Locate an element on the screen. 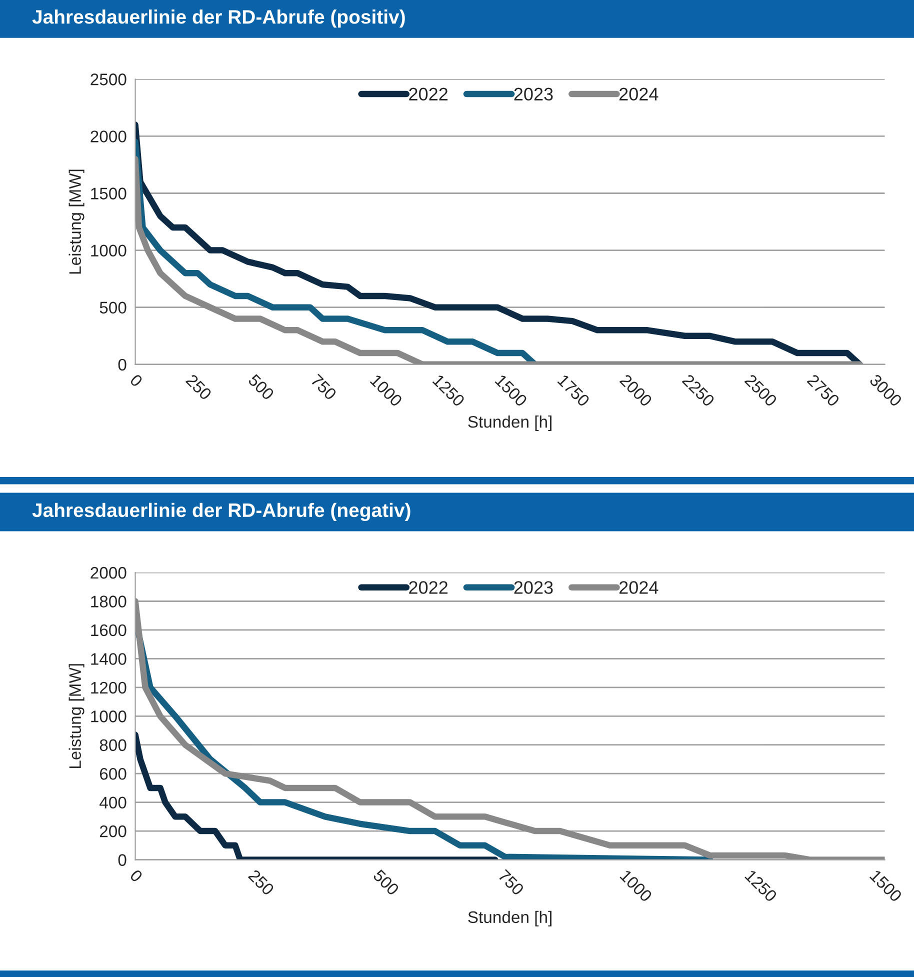 This screenshot has height=977, width=914. y-tick-label: 1200 is located at coordinates (108, 688).